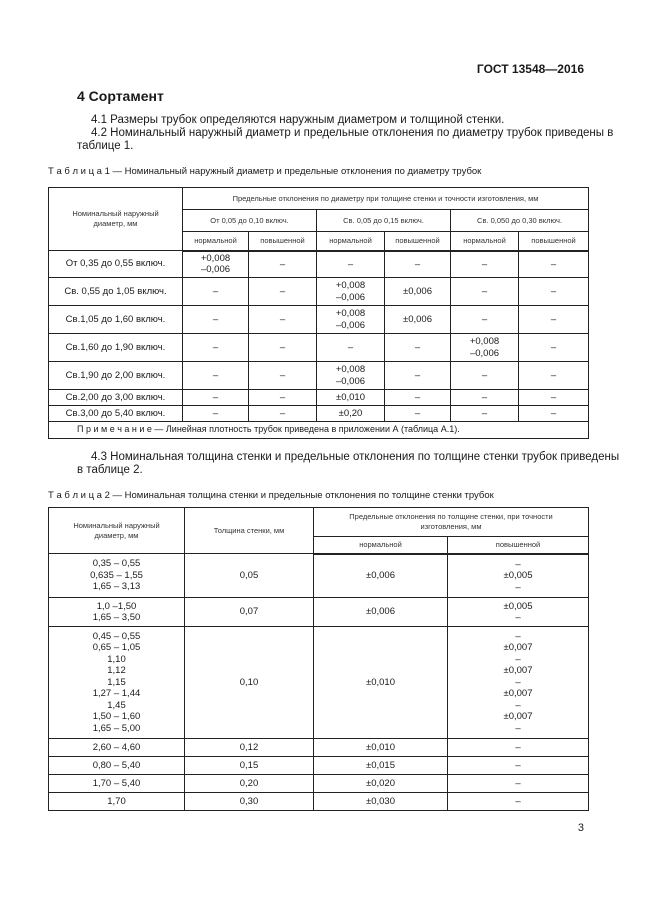 This screenshot has height=913, width=646. What do you see at coordinates (116, 575) in the screenshot?
I see `diameter-cell: 0,35 – 0,55 0,635 – 1,55 1,65 – 3,13` at bounding box center [116, 575].